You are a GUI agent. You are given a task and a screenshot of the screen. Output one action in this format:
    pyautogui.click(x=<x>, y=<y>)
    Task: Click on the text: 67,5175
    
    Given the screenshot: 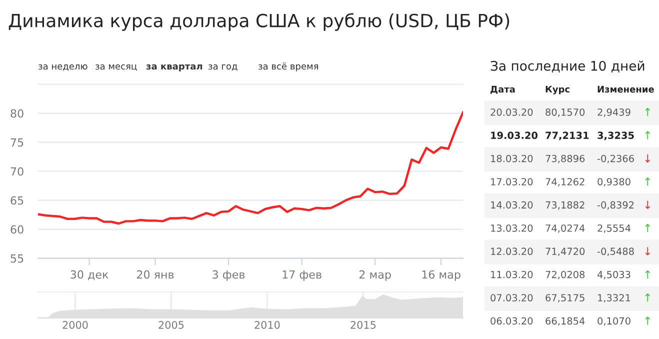 What is the action you would take?
    pyautogui.click(x=565, y=298)
    